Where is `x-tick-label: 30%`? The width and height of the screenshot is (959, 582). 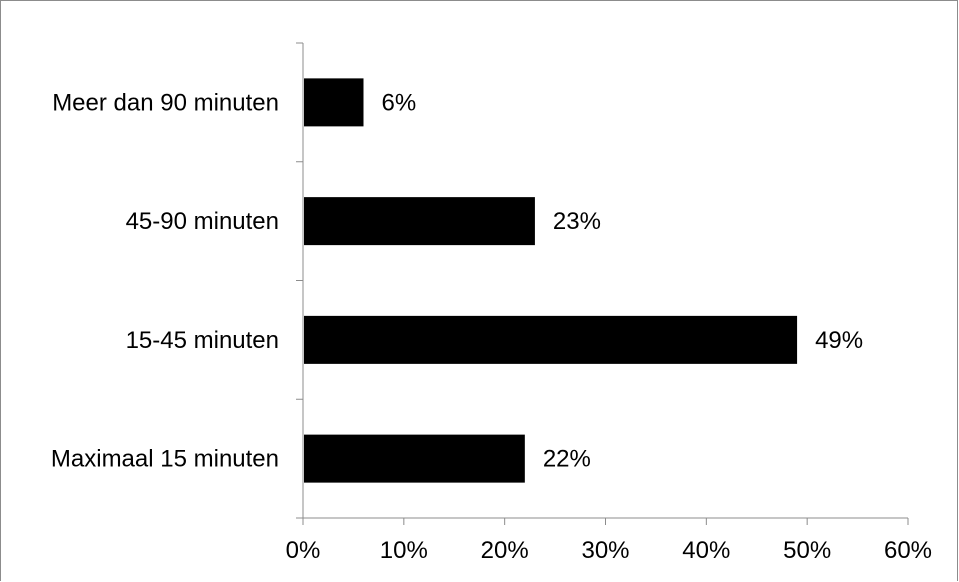
x-tick-label: 30% is located at coordinates (605, 550).